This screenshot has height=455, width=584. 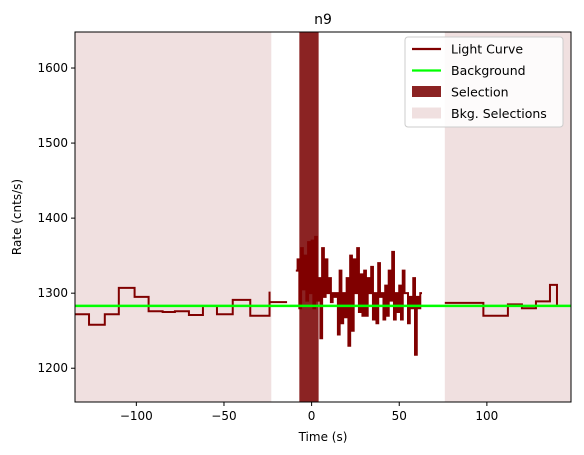 What do you see at coordinates (52, 218) in the screenshot?
I see `y-tick-label: 1400` at bounding box center [52, 218].